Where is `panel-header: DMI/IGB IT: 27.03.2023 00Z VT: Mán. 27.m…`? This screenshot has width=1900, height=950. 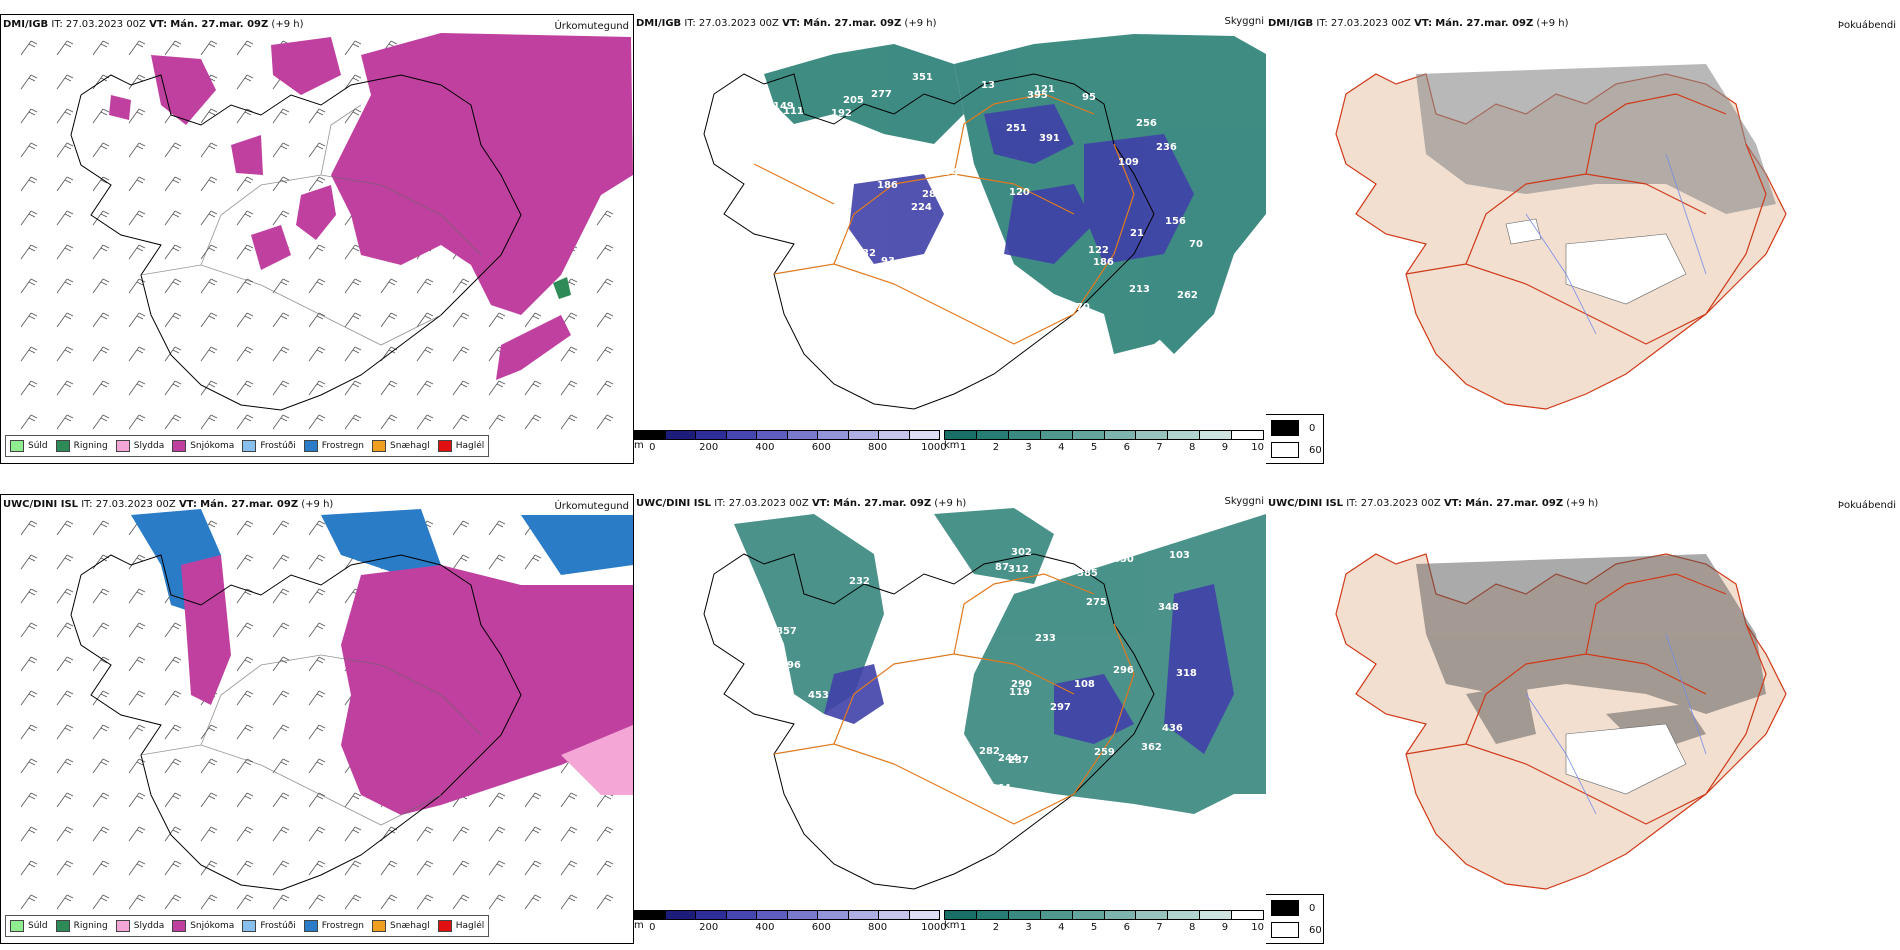 panel-header: DMI/IGB IT: 27.03.2023 00Z VT: Mán. 27.m… is located at coordinates (786, 23).